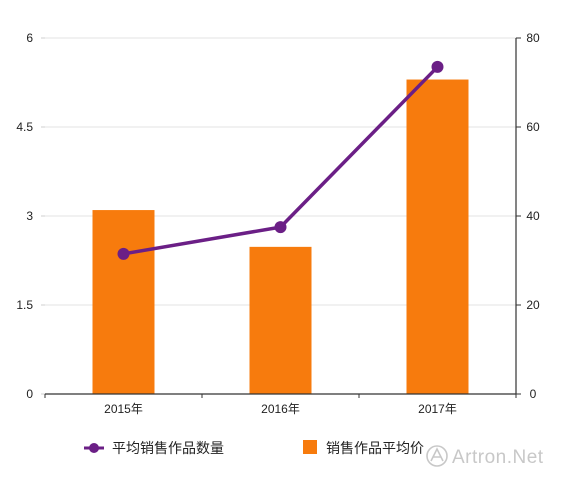 This screenshot has width=566, height=477. I want to click on watermark: Artron.Net, so click(485, 456).